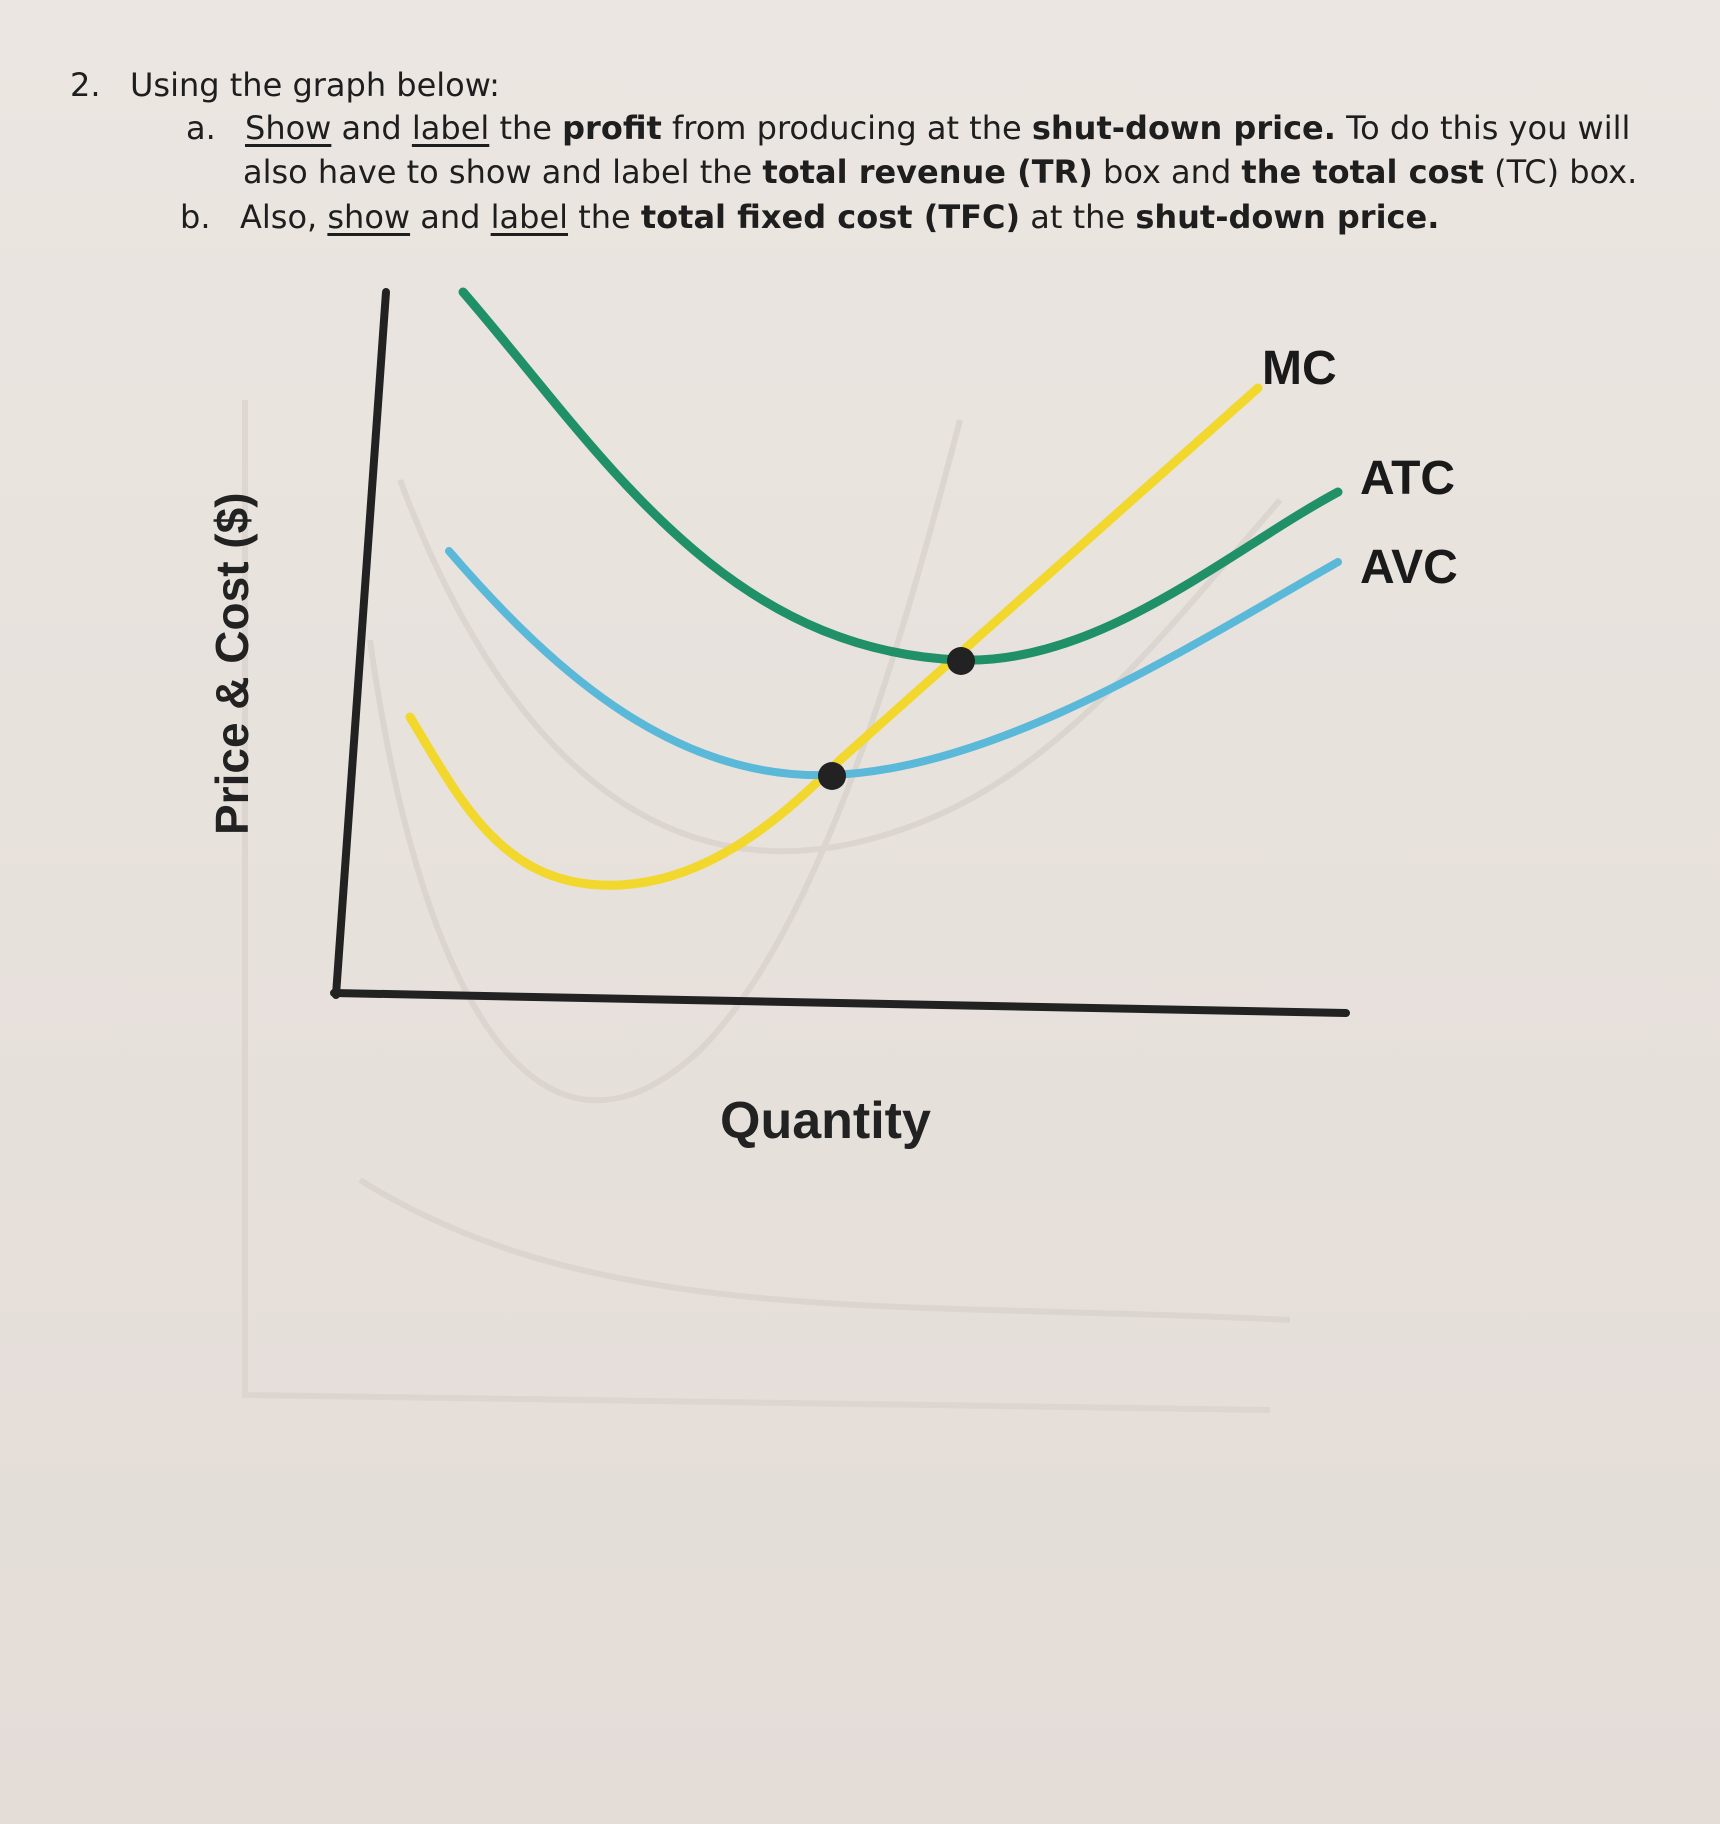 The width and height of the screenshot is (1720, 1824). I want to click on instruction-label-b: label, so click(529, 217).